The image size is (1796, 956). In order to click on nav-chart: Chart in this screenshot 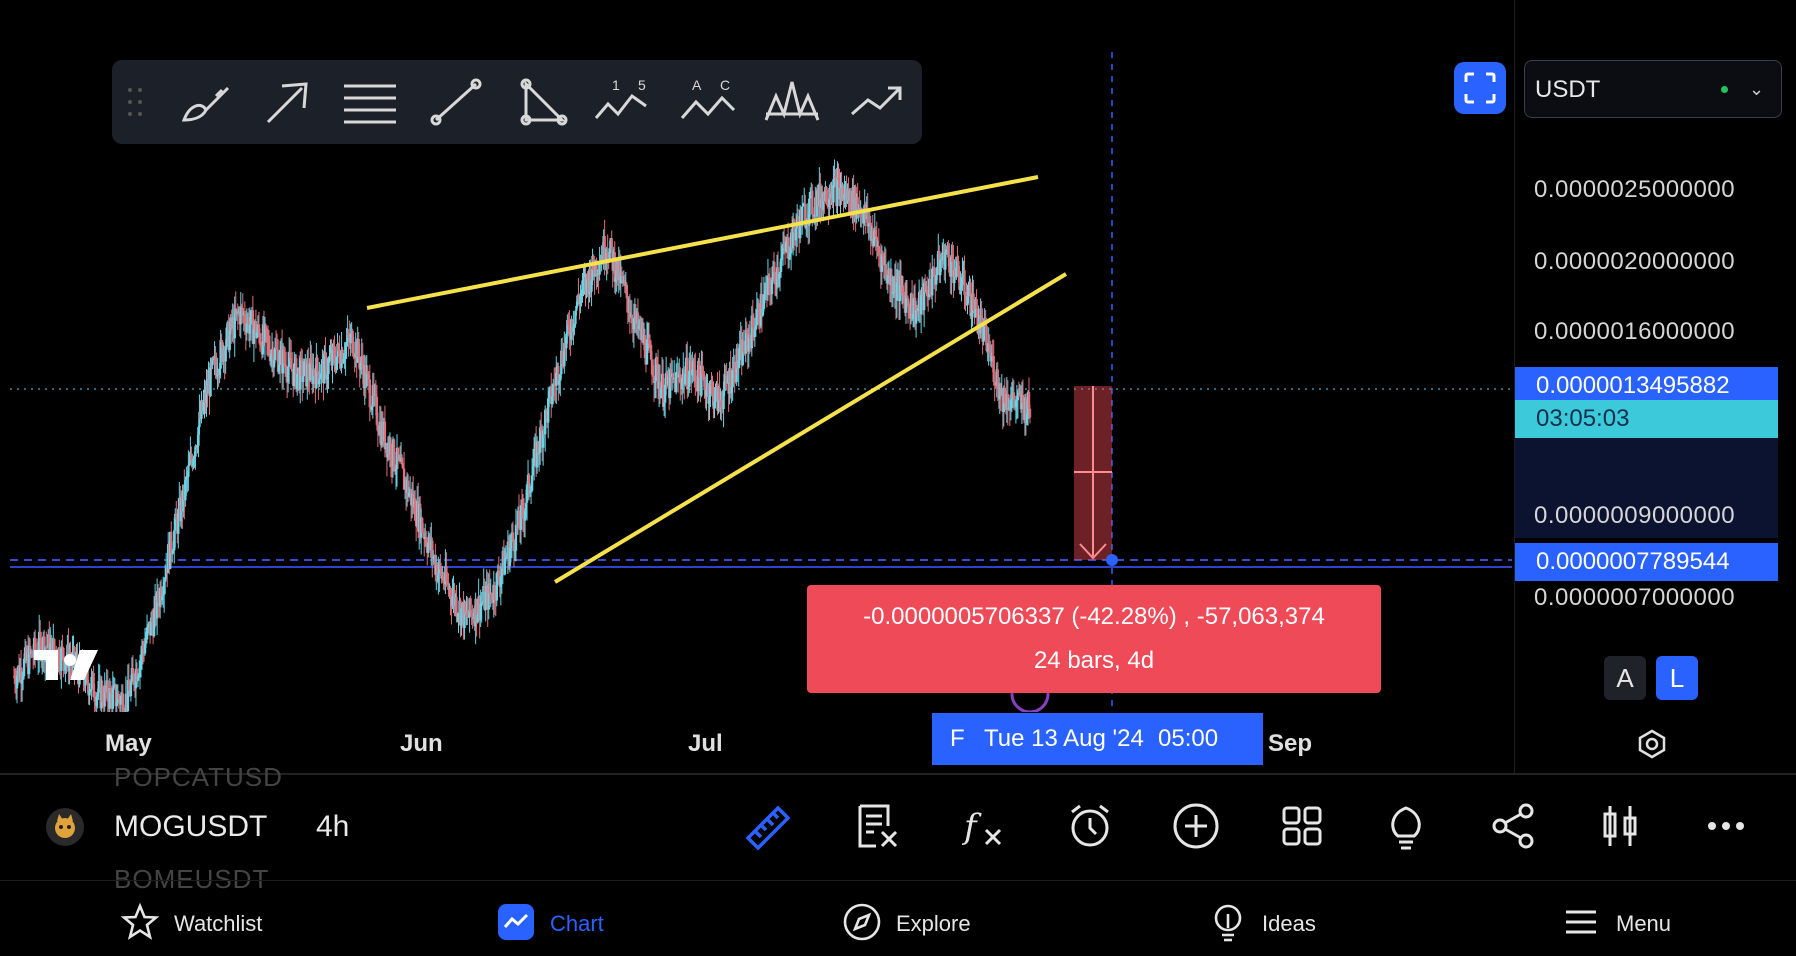, I will do `click(566, 923)`.